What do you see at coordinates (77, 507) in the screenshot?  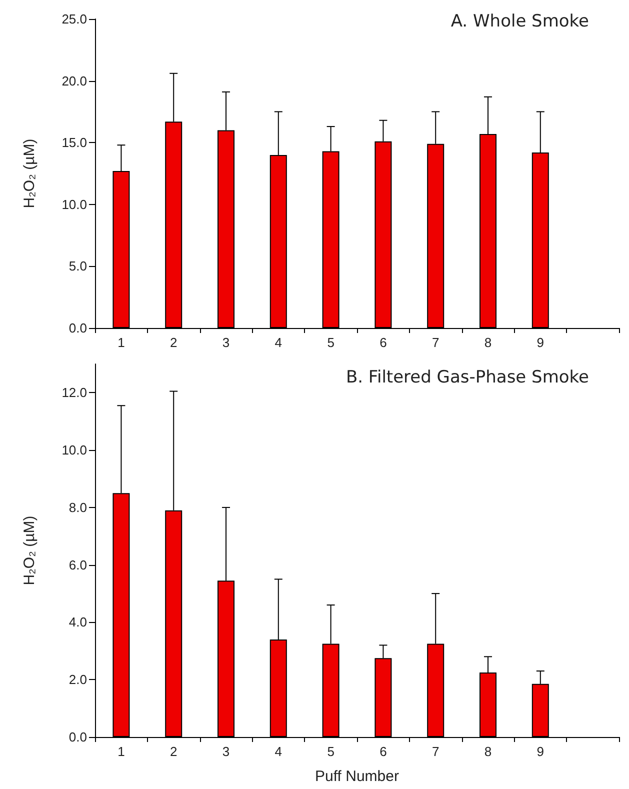 I see `y-tick-label: 8.0` at bounding box center [77, 507].